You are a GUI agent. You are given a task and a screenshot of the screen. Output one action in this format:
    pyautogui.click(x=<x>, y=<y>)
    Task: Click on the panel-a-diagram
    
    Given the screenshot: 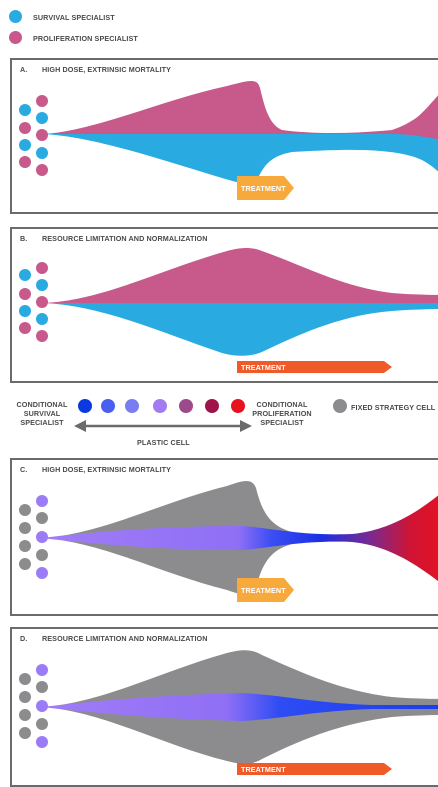 What is the action you would take?
    pyautogui.click(x=240, y=140)
    